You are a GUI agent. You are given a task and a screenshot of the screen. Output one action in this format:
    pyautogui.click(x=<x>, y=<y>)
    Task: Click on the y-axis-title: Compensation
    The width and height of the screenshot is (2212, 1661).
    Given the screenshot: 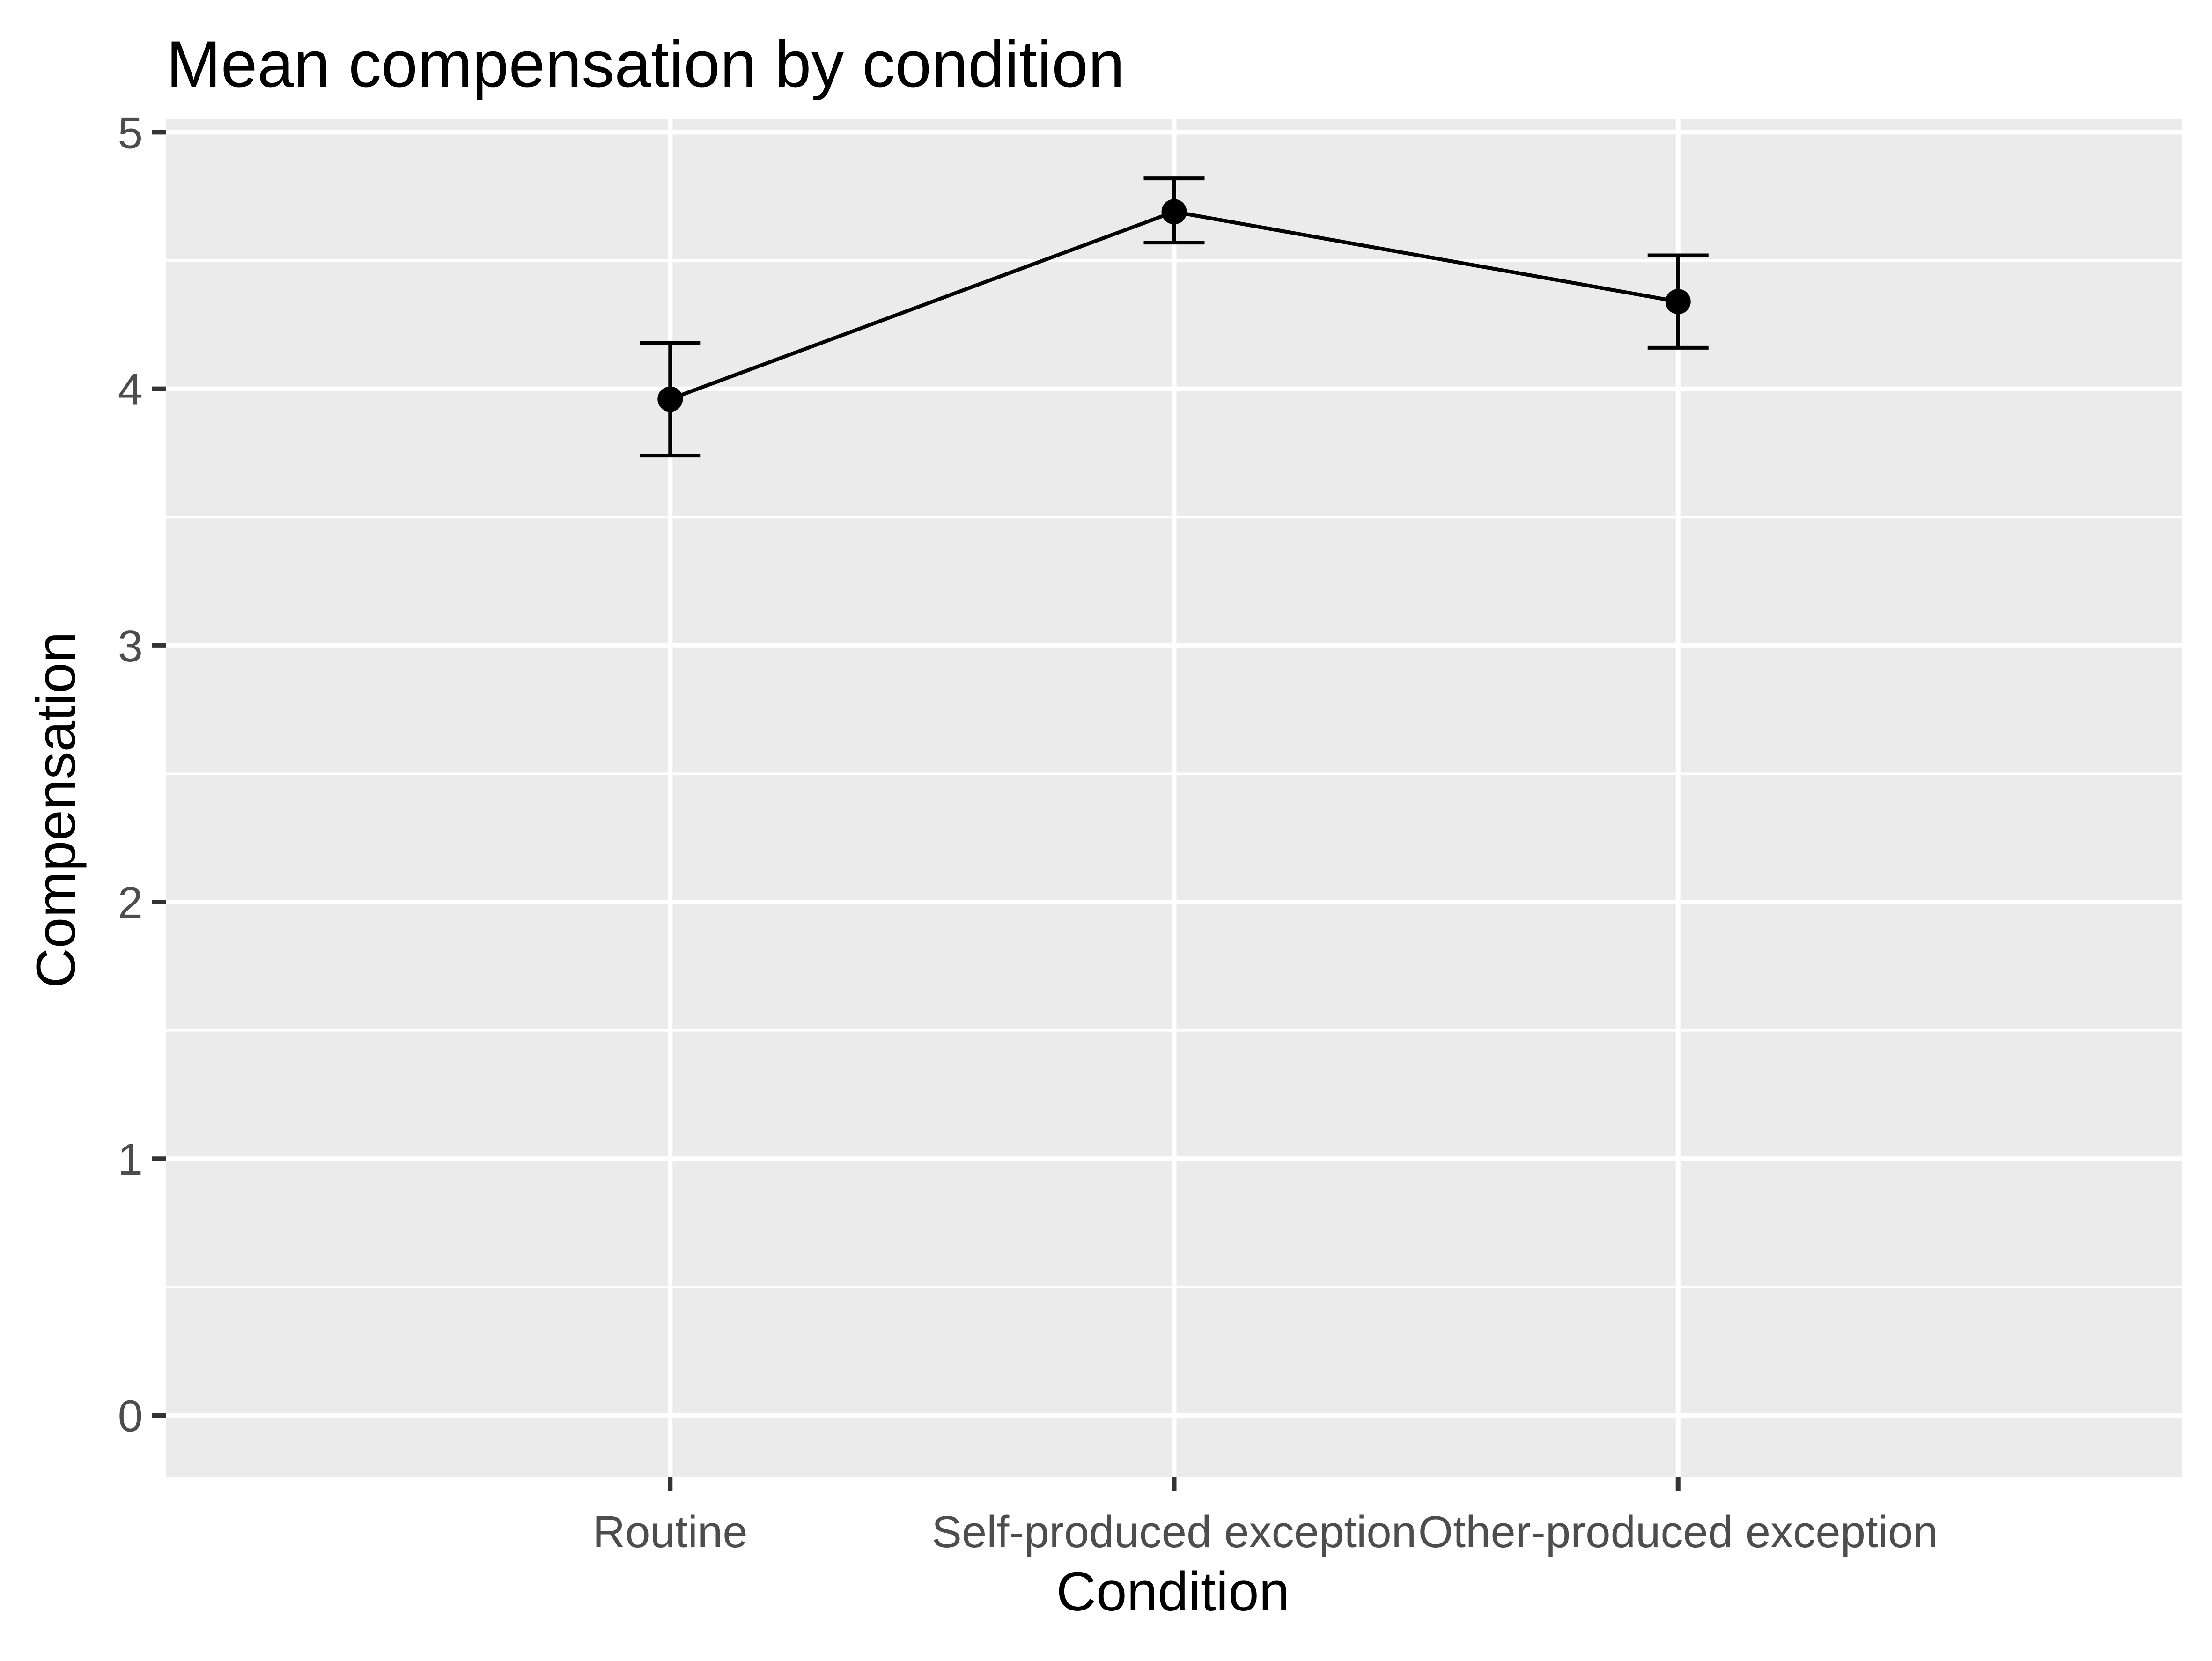 What is the action you would take?
    pyautogui.click(x=56, y=810)
    